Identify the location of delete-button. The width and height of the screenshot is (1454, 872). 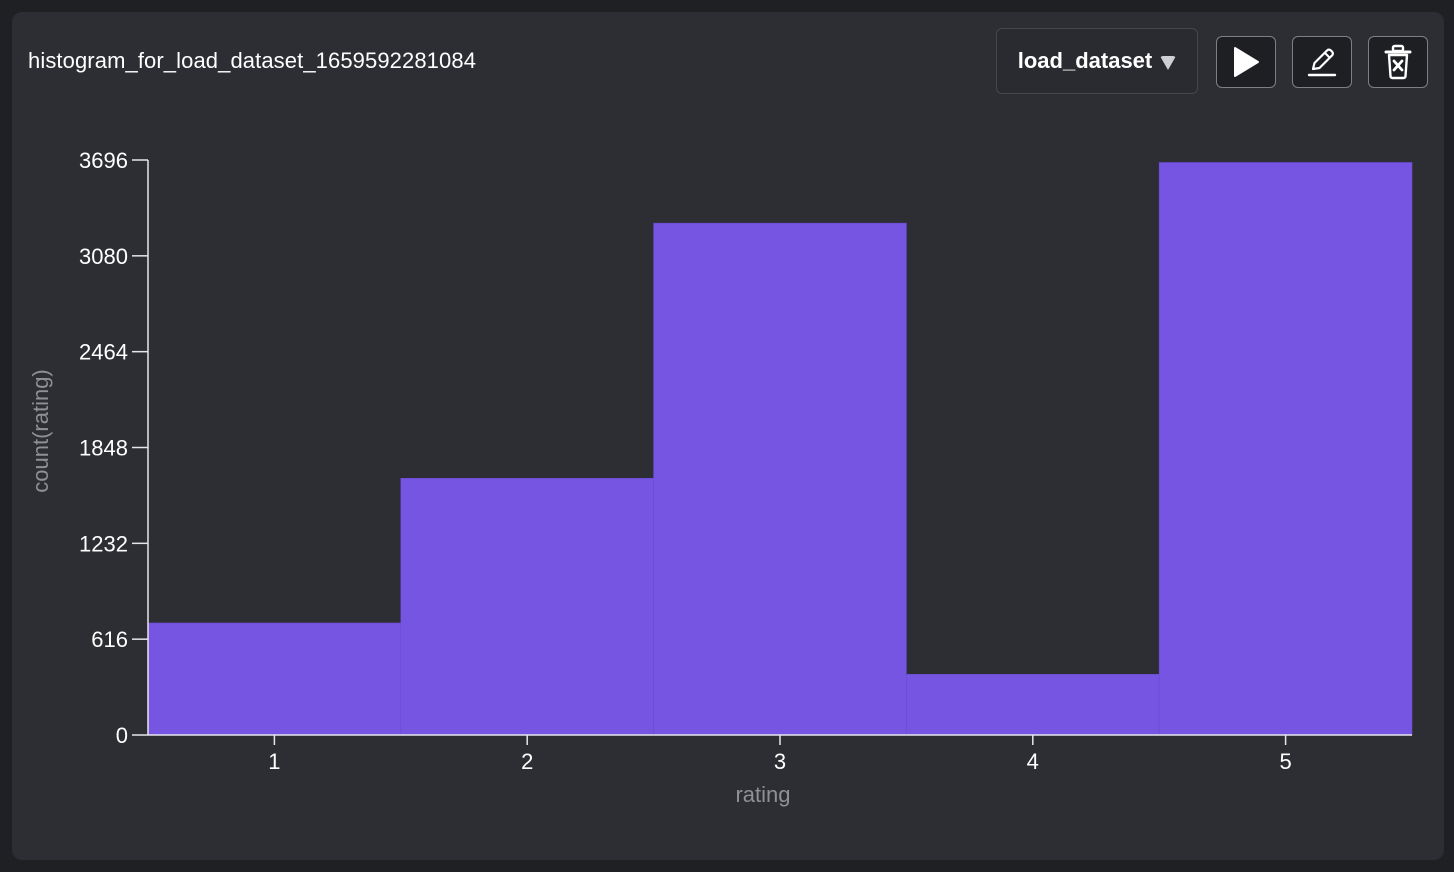
(1398, 62).